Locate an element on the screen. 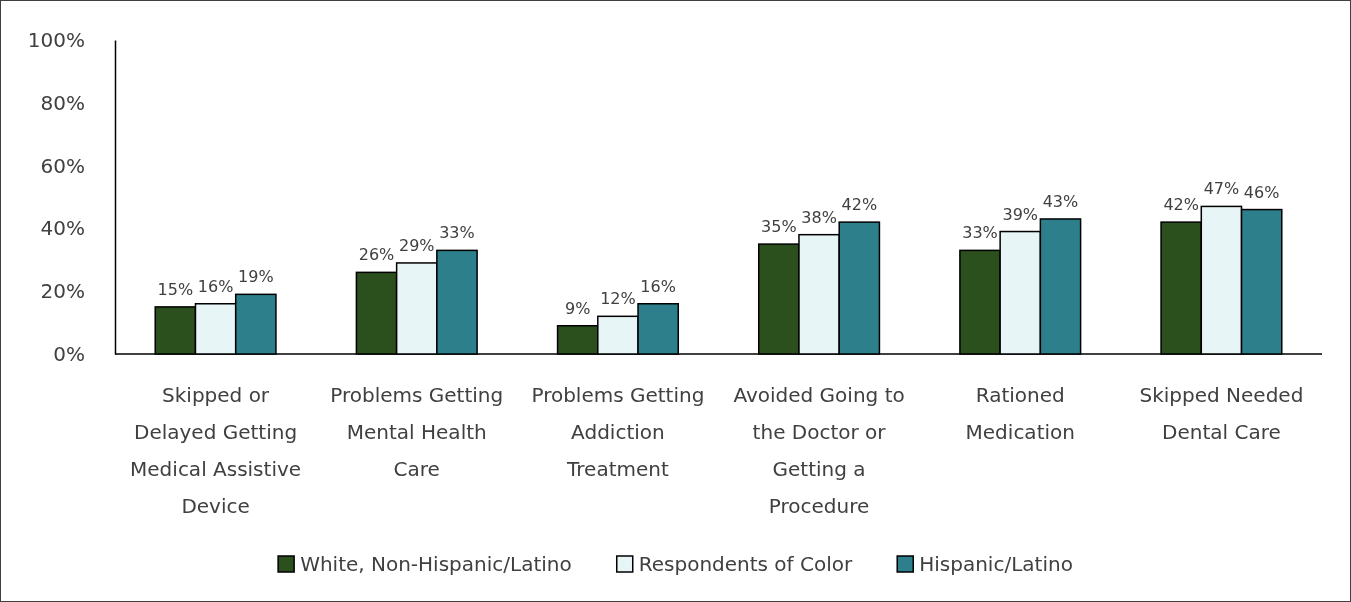 Image resolution: width=1351 pixels, height=602 pixels. y-tick-label: 0% is located at coordinates (69, 353).